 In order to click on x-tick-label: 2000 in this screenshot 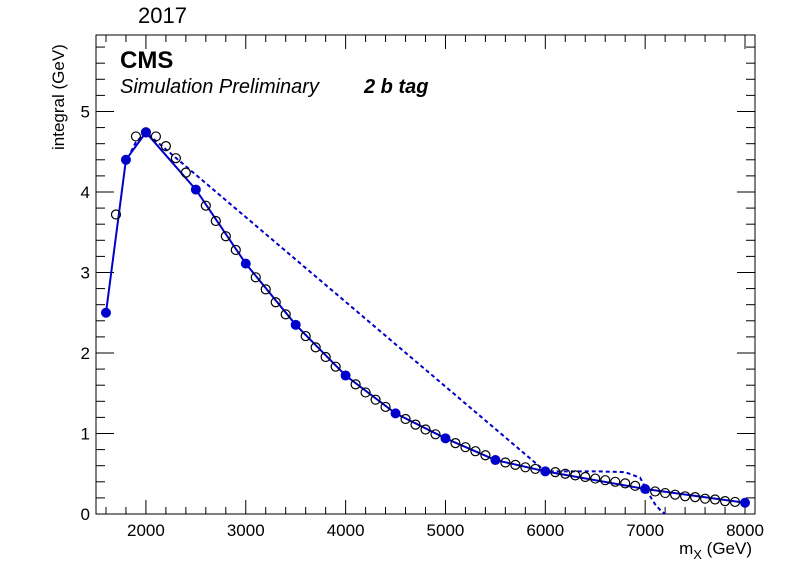, I will do `click(146, 530)`.